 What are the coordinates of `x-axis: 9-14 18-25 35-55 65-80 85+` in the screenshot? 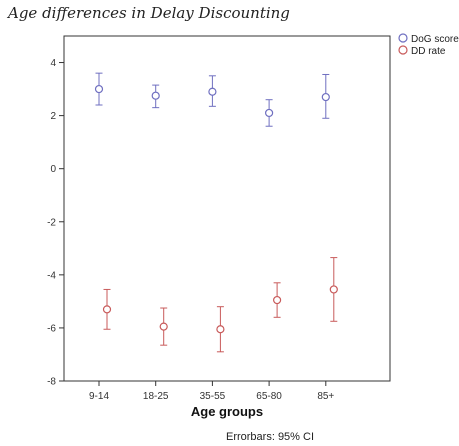 It's located at (211, 391).